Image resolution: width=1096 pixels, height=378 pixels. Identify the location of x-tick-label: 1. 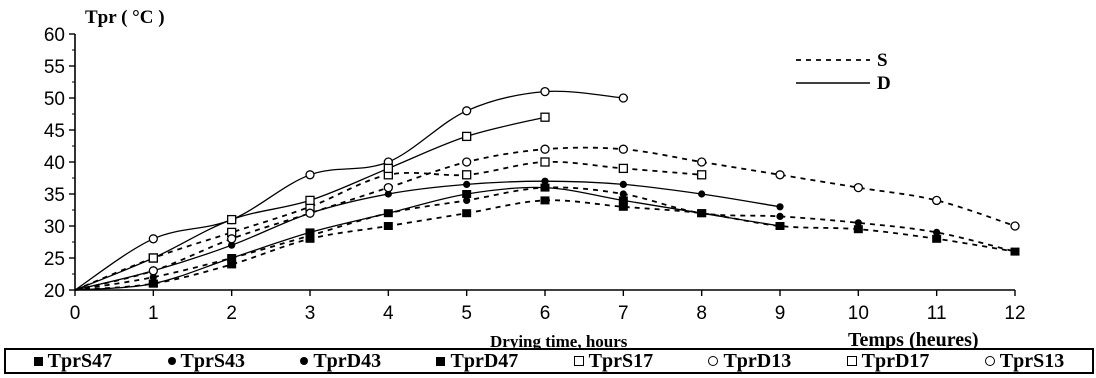
(153, 313).